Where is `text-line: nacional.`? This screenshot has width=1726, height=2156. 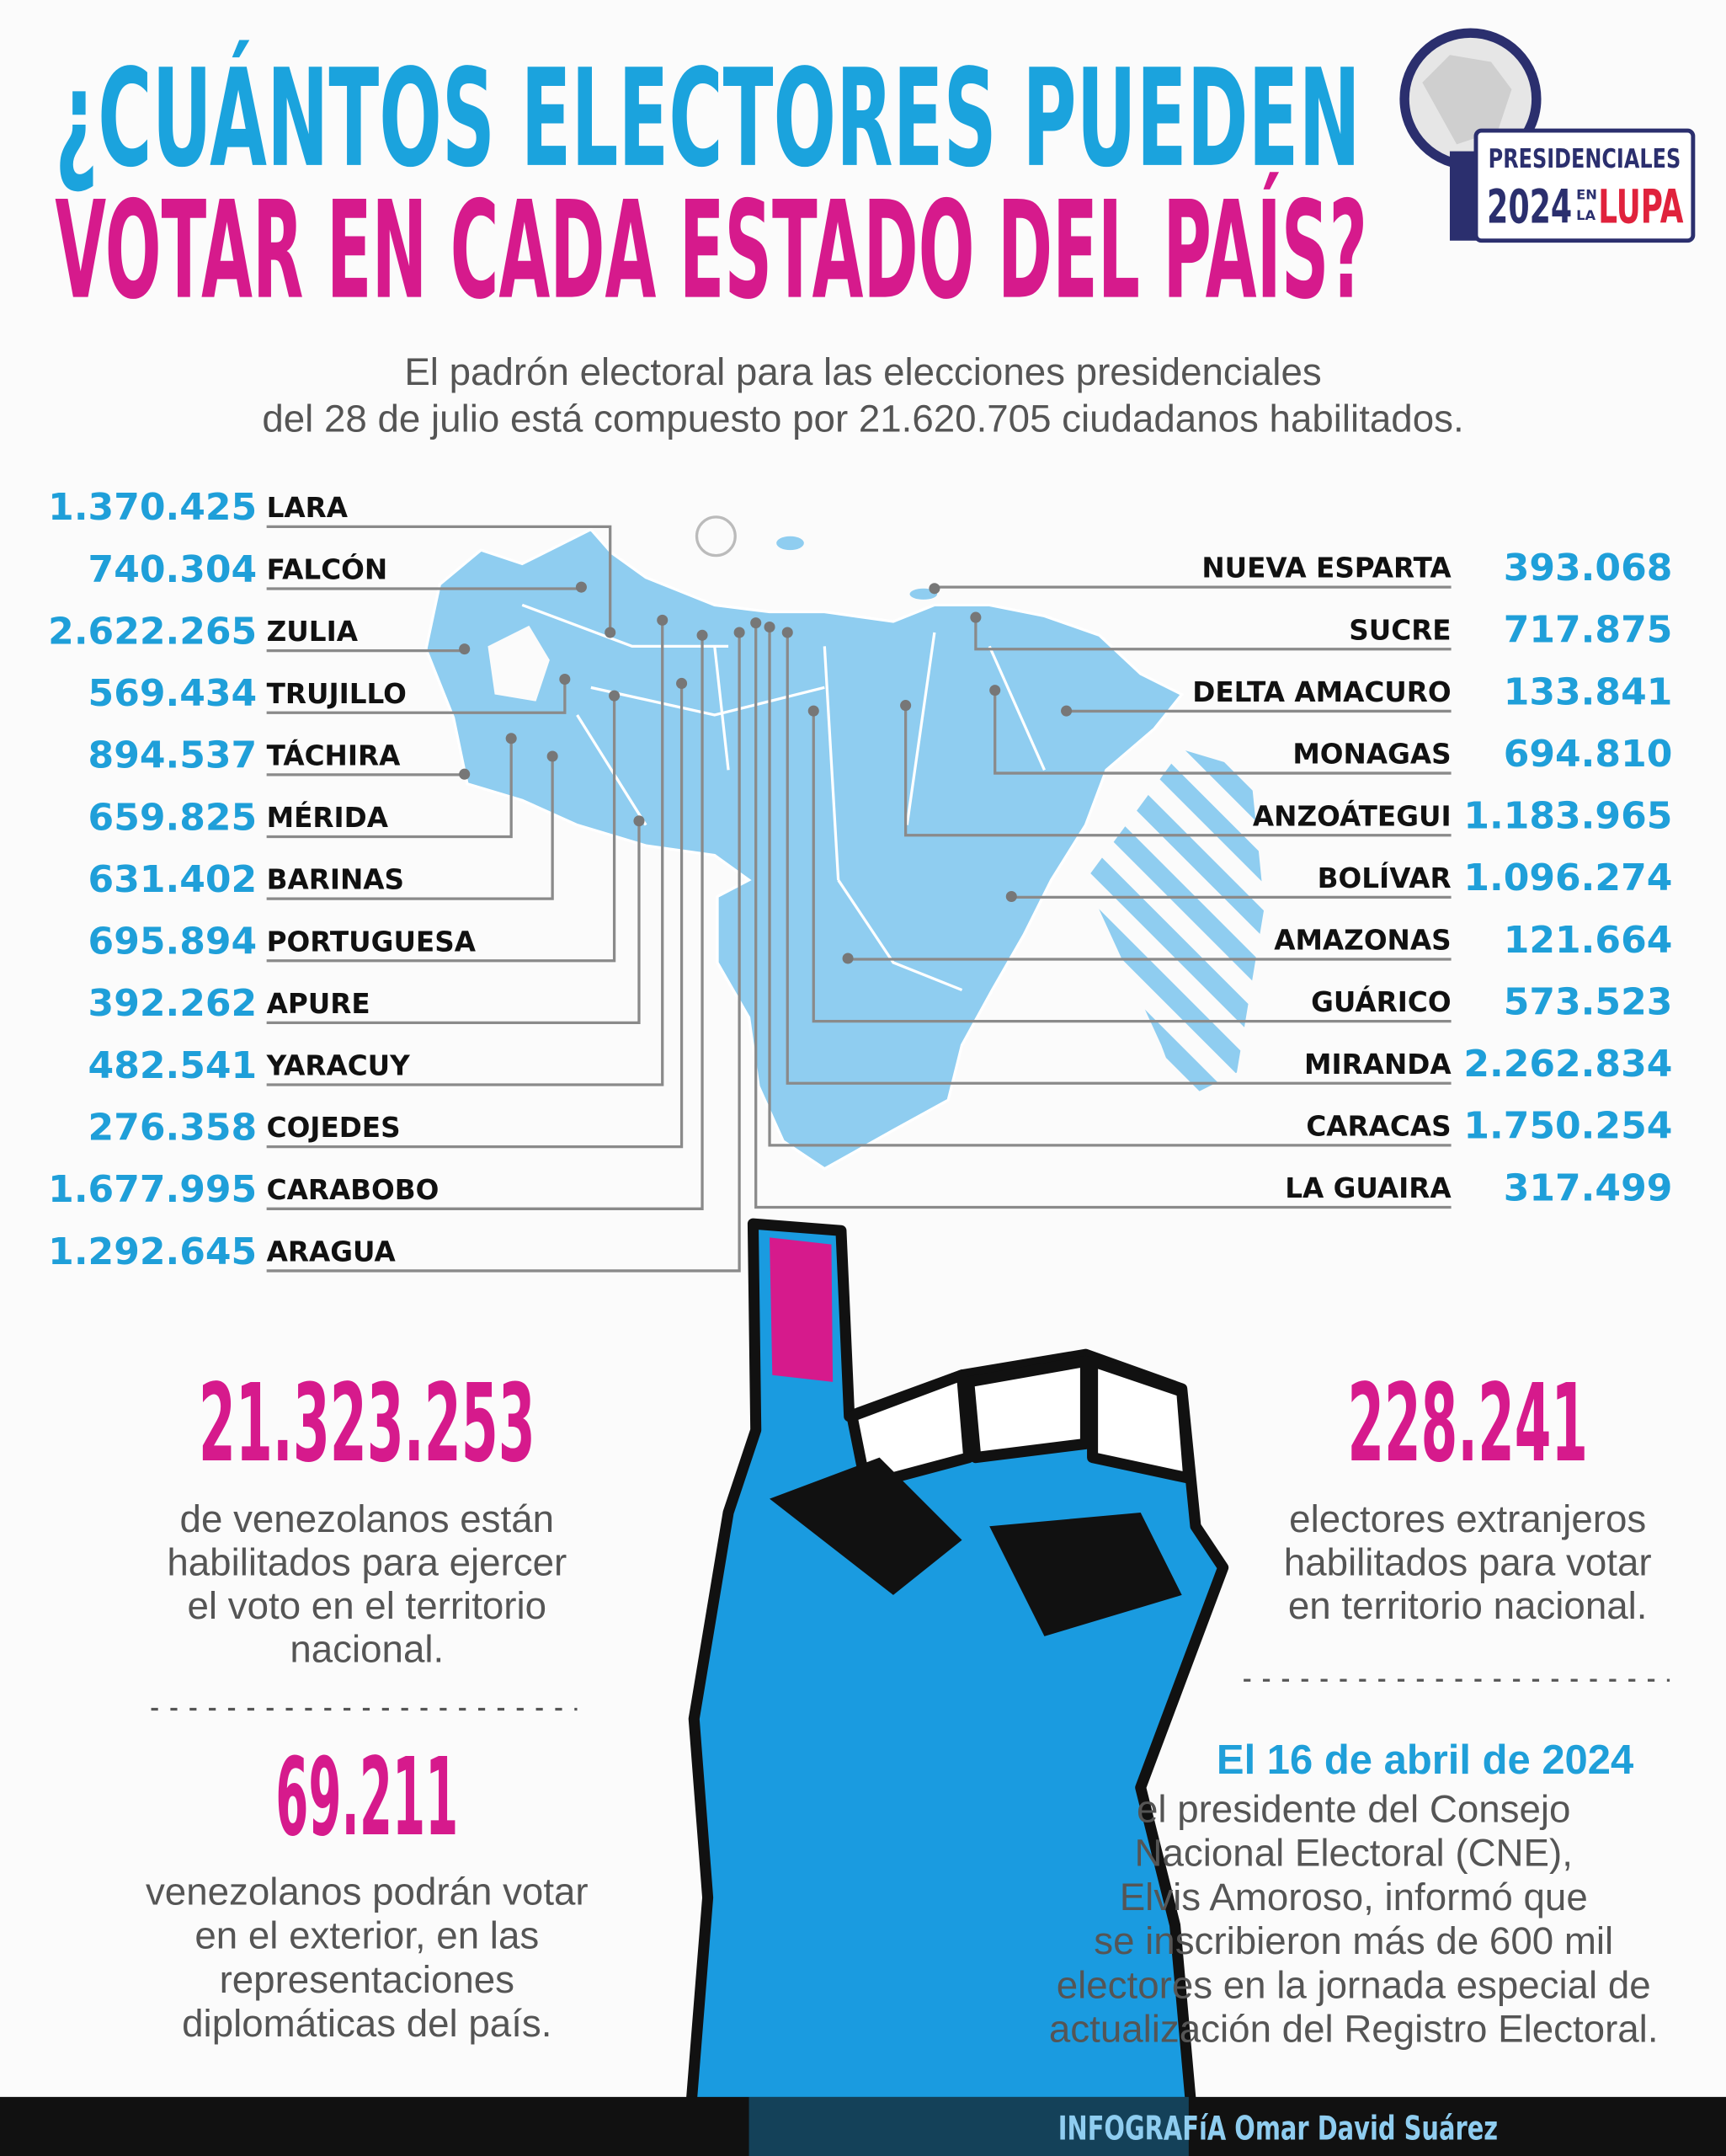
text-line: nacional. is located at coordinates (367, 1649).